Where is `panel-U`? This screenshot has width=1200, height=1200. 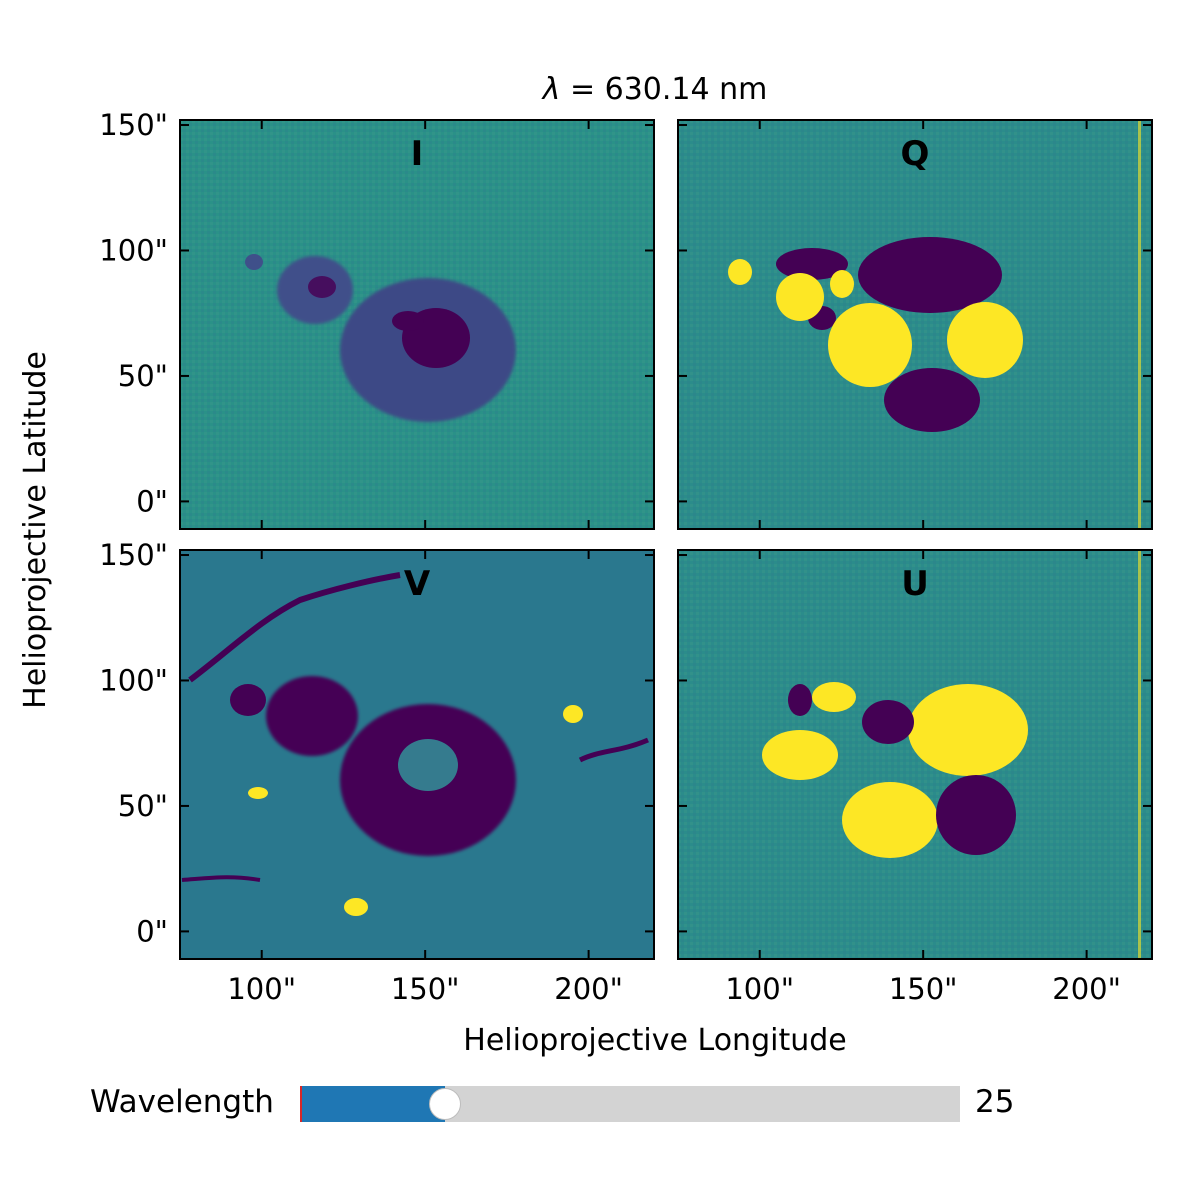
panel-U is located at coordinates (915, 754).